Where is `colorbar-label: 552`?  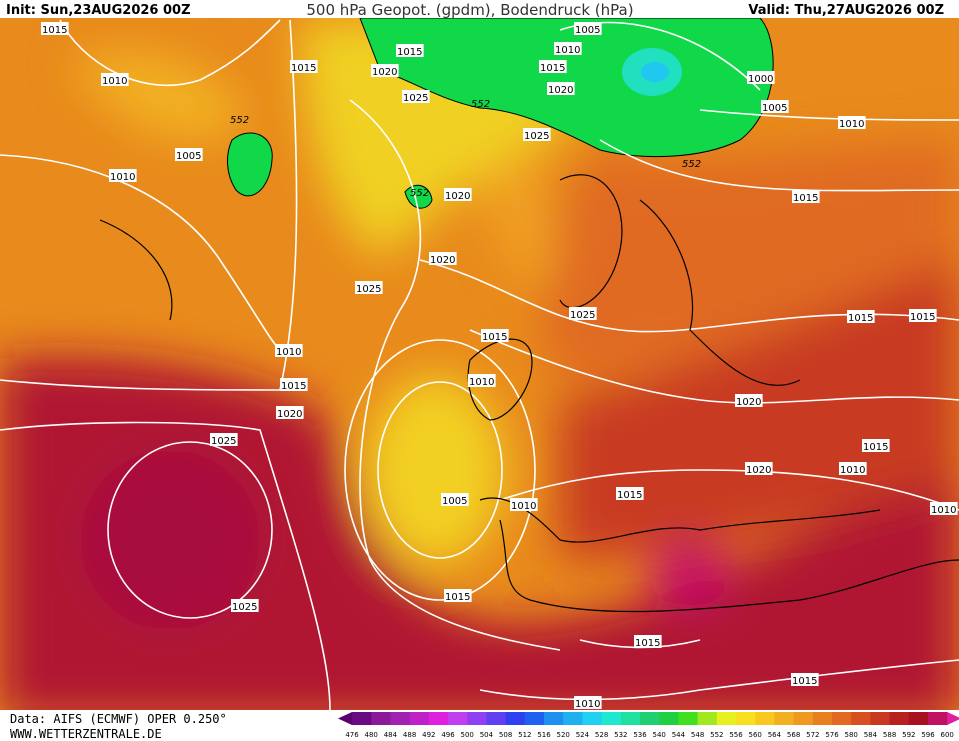
colorbar-label: 552 is located at coordinates (716, 735).